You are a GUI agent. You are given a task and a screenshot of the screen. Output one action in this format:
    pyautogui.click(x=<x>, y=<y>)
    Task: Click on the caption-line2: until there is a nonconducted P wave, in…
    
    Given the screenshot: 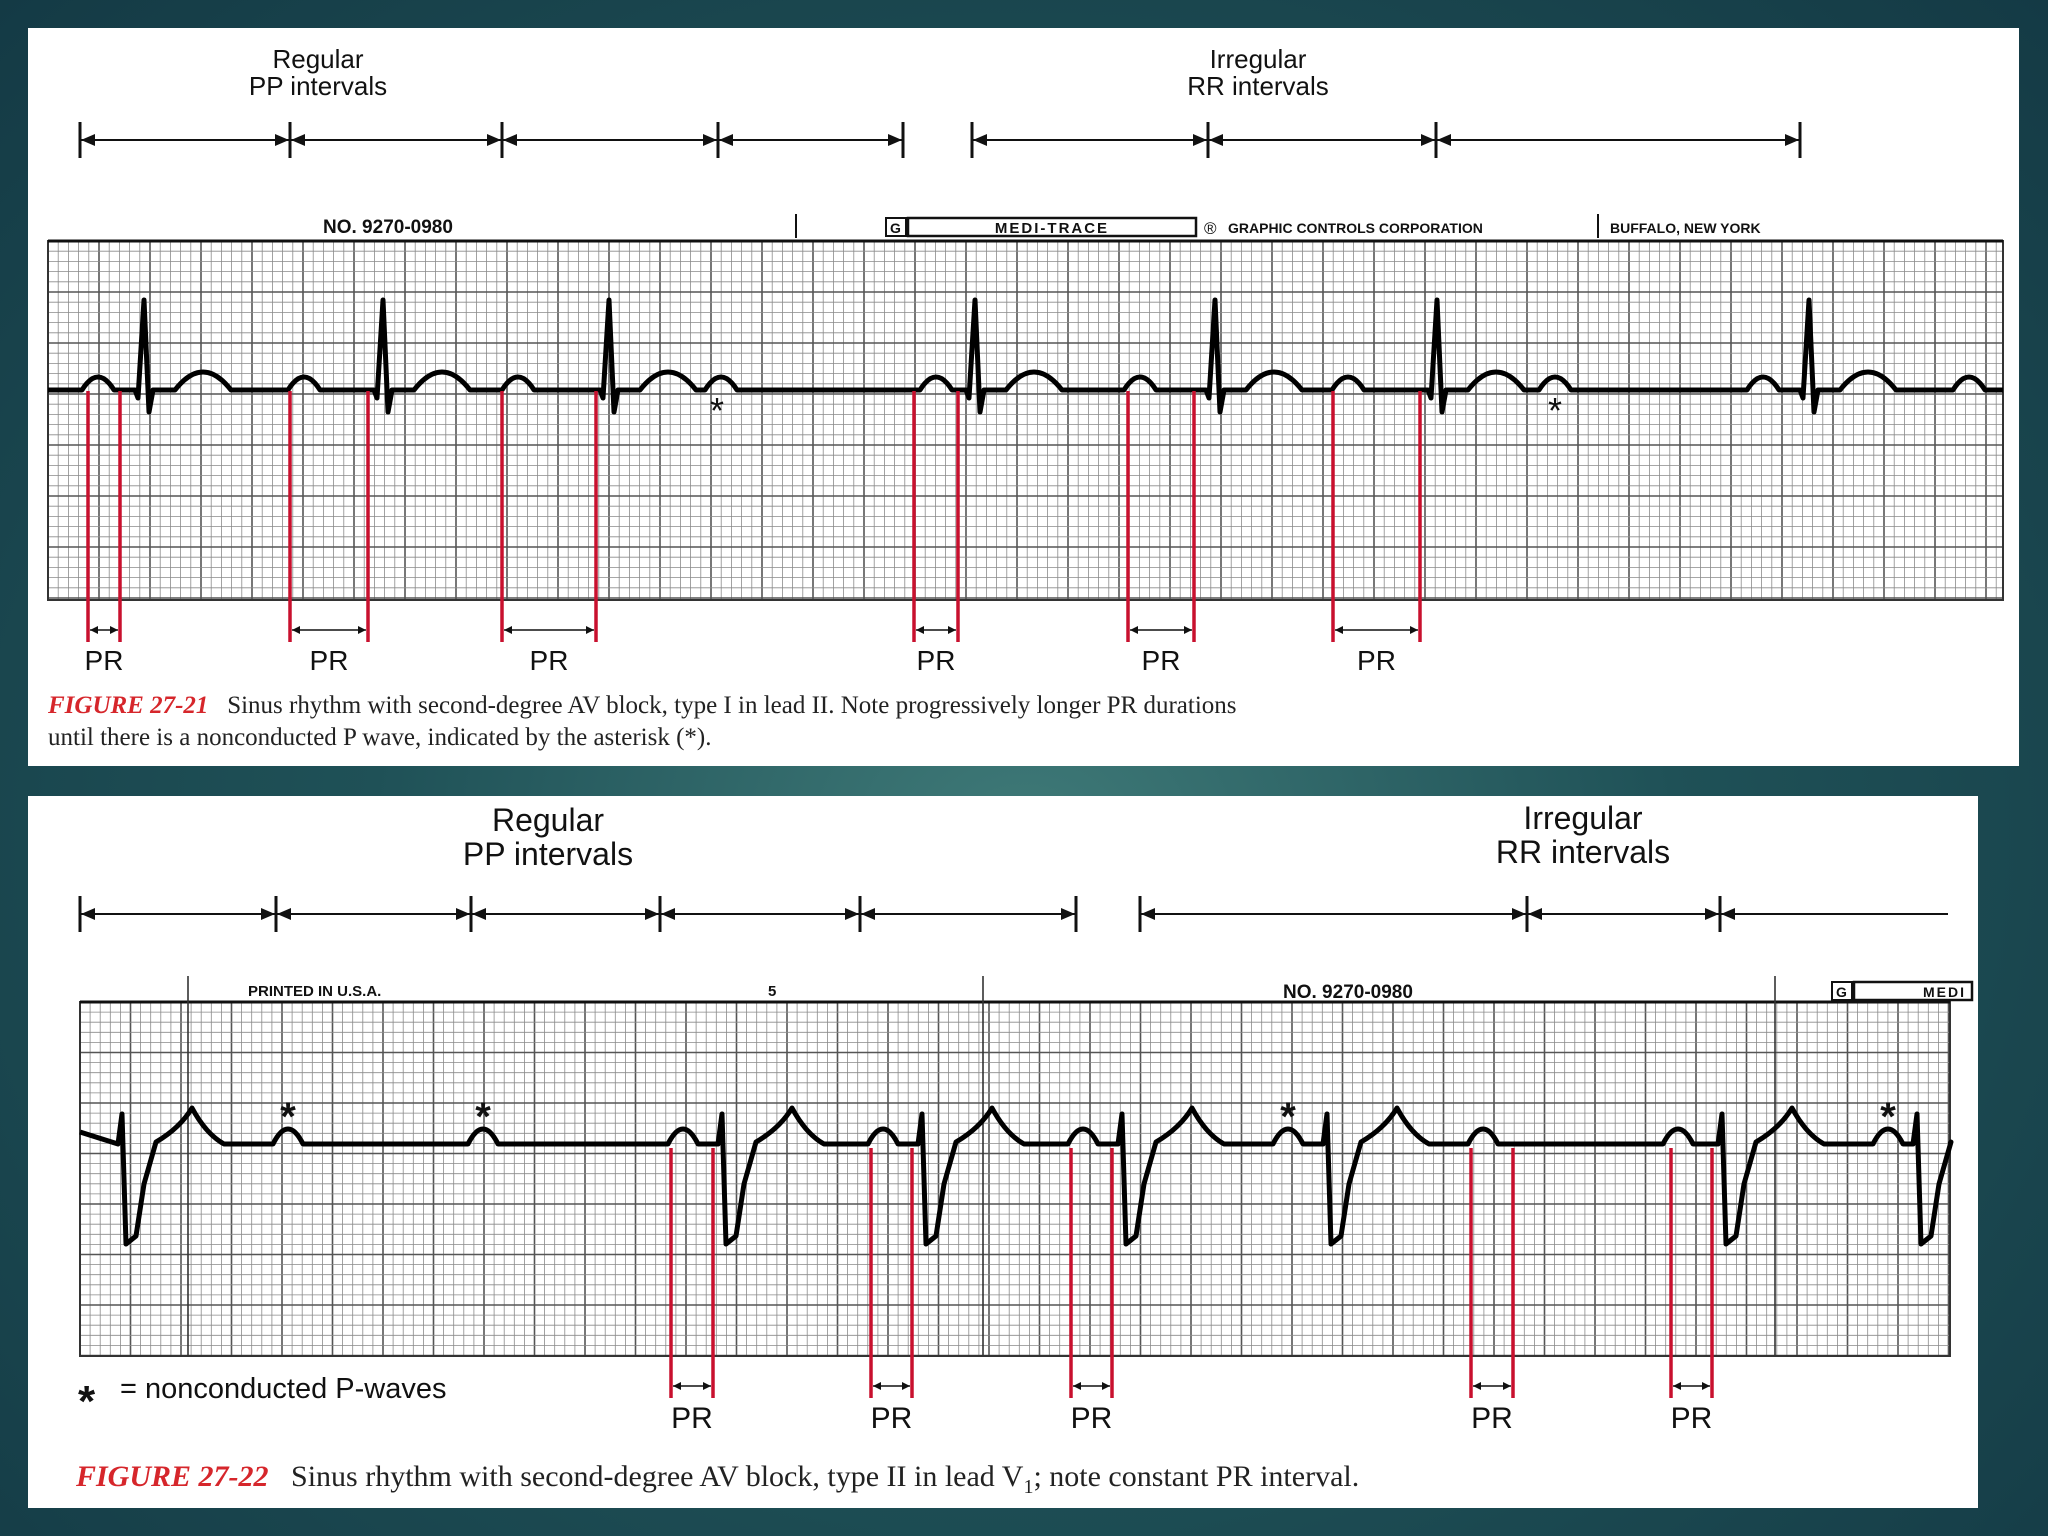 What is the action you would take?
    pyautogui.click(x=380, y=737)
    